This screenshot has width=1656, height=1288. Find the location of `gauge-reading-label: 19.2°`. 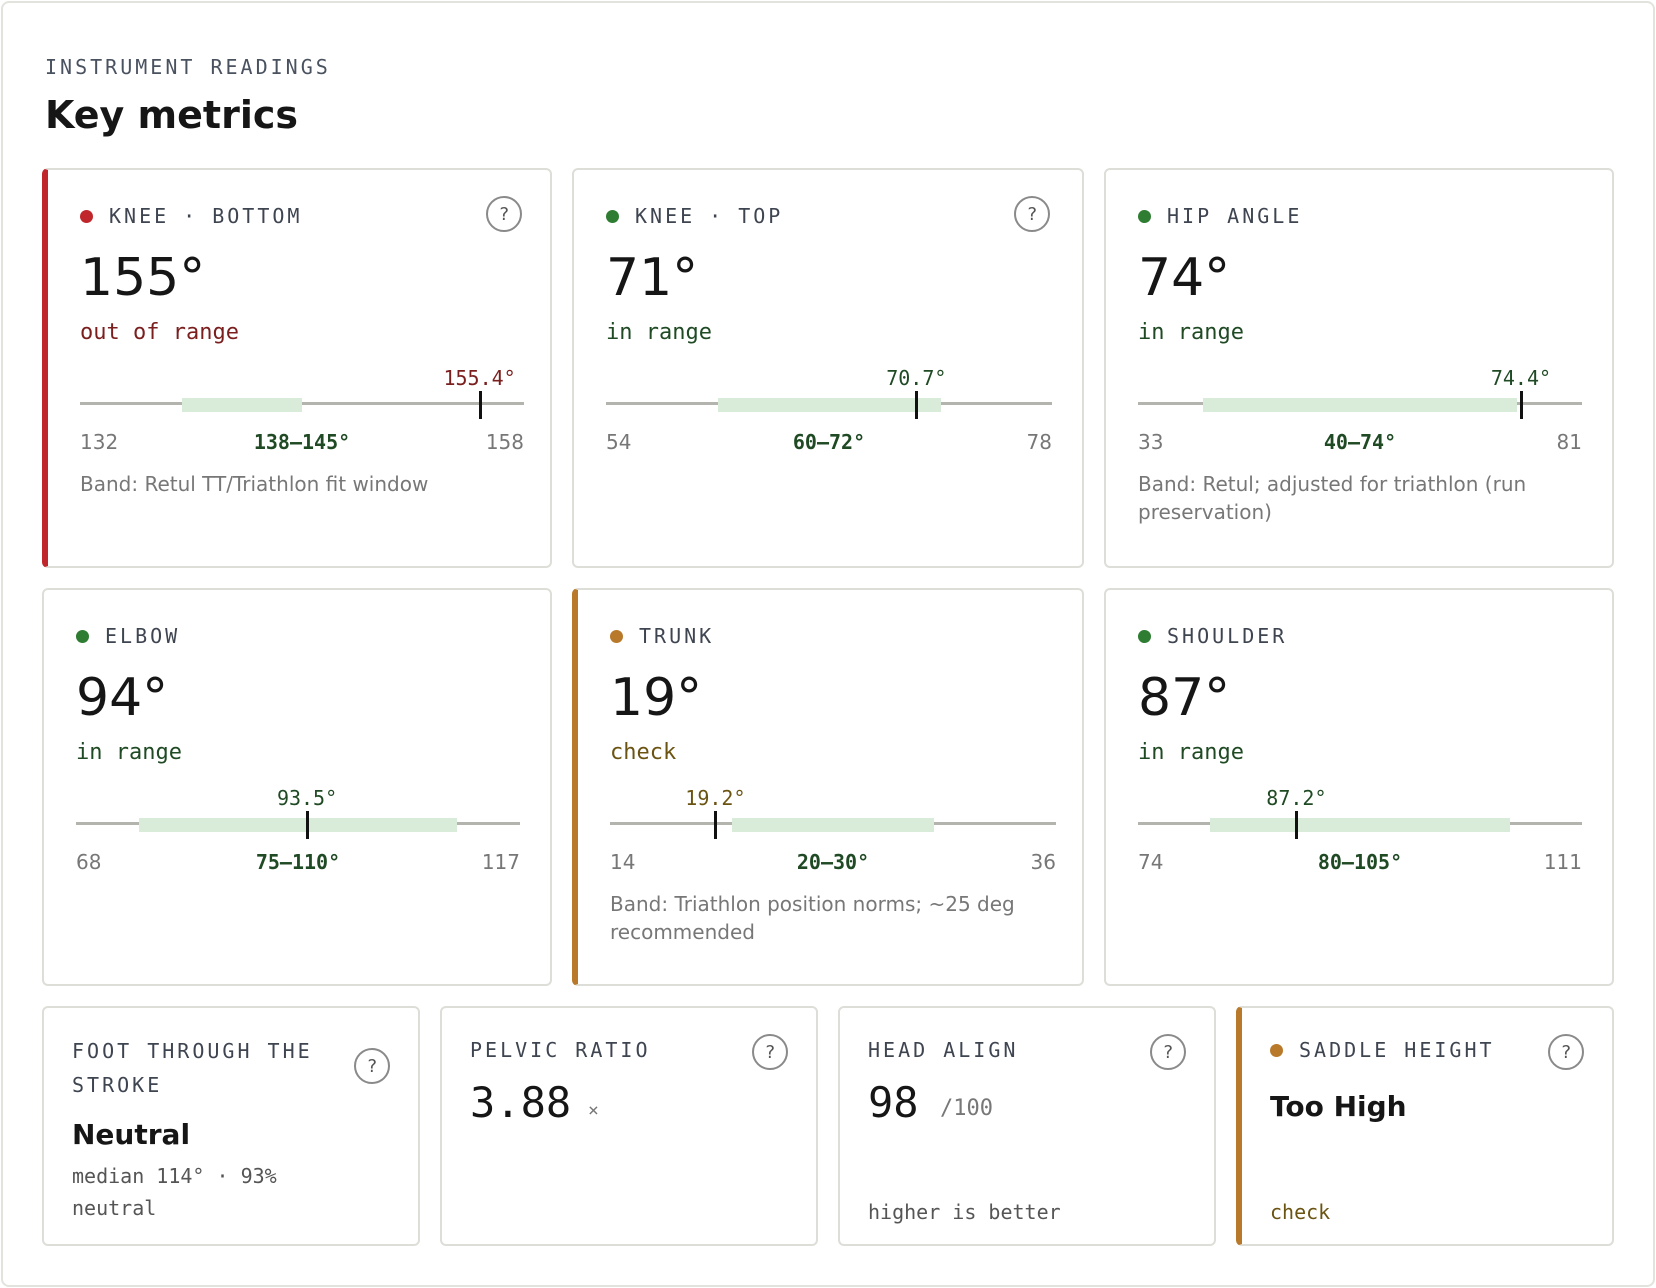

gauge-reading-label: 19.2° is located at coordinates (715, 798).